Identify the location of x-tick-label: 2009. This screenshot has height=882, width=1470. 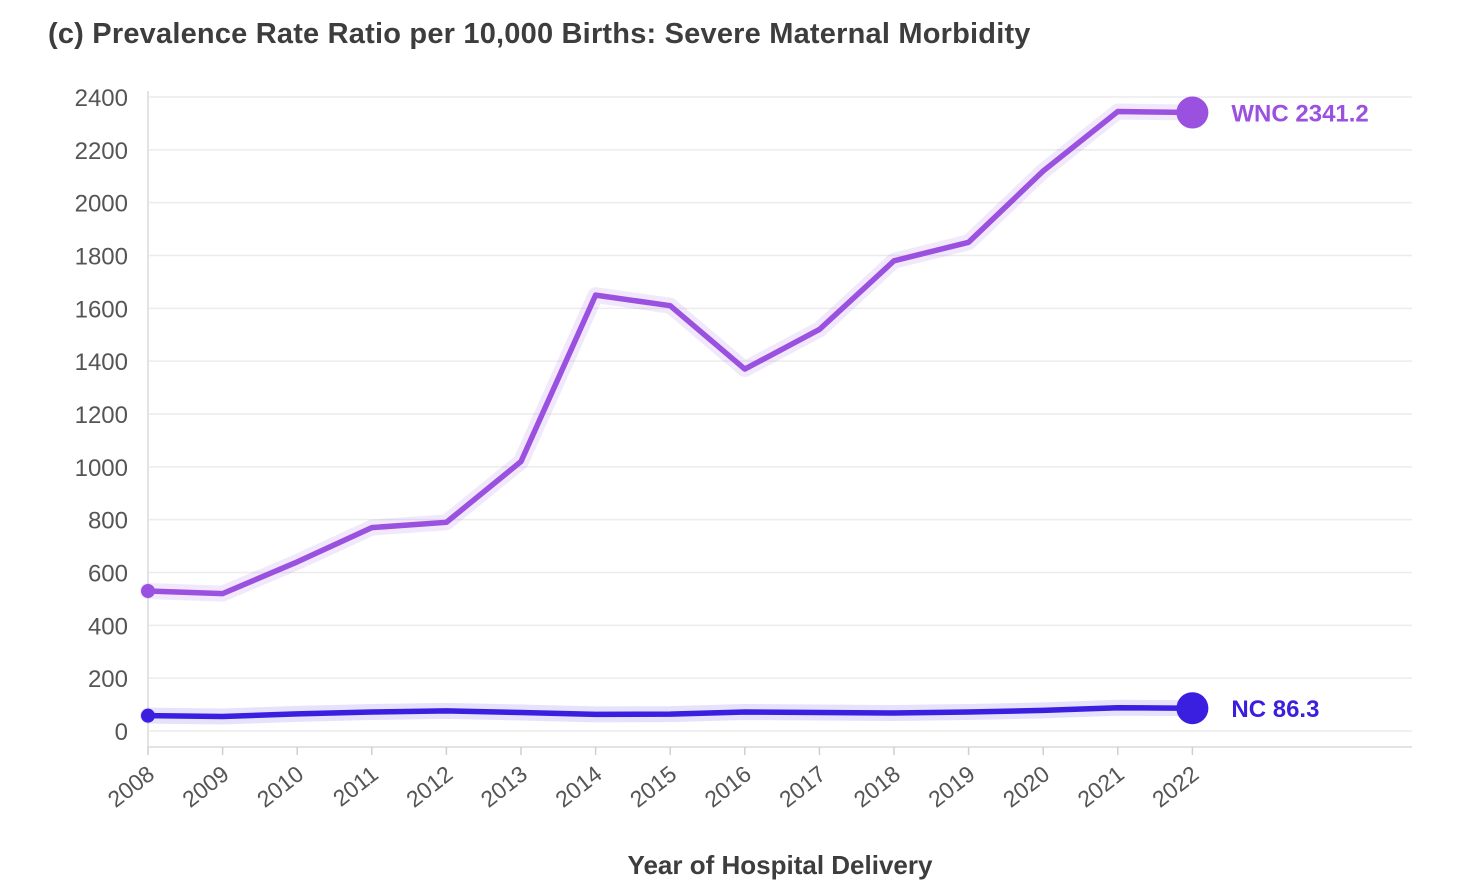
(205, 786).